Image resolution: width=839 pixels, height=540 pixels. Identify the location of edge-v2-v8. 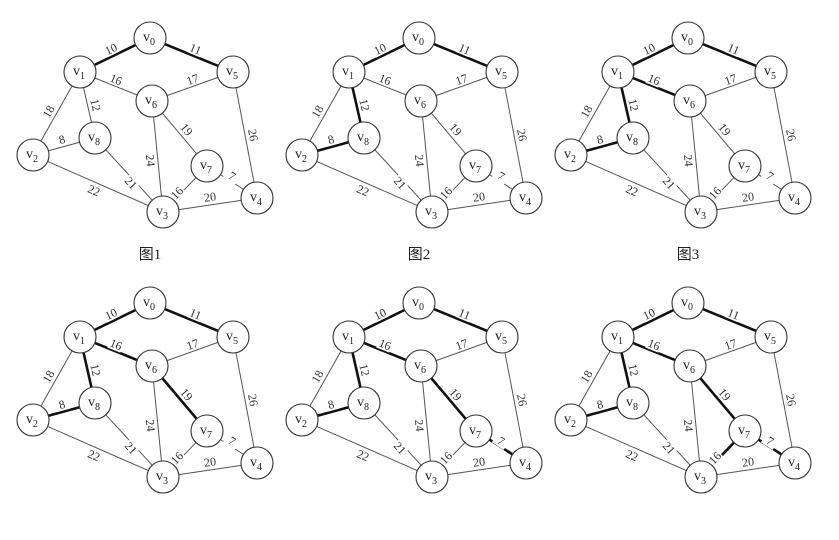
(333, 411).